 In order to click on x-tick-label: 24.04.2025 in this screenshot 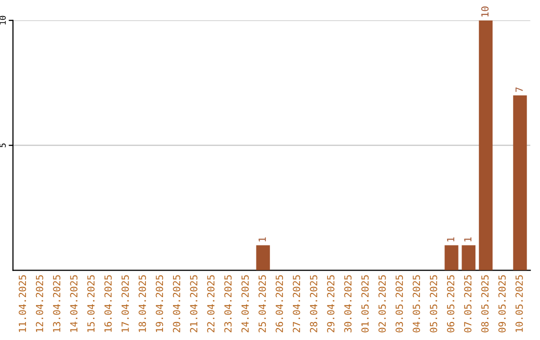, I will do `click(245, 303)`.